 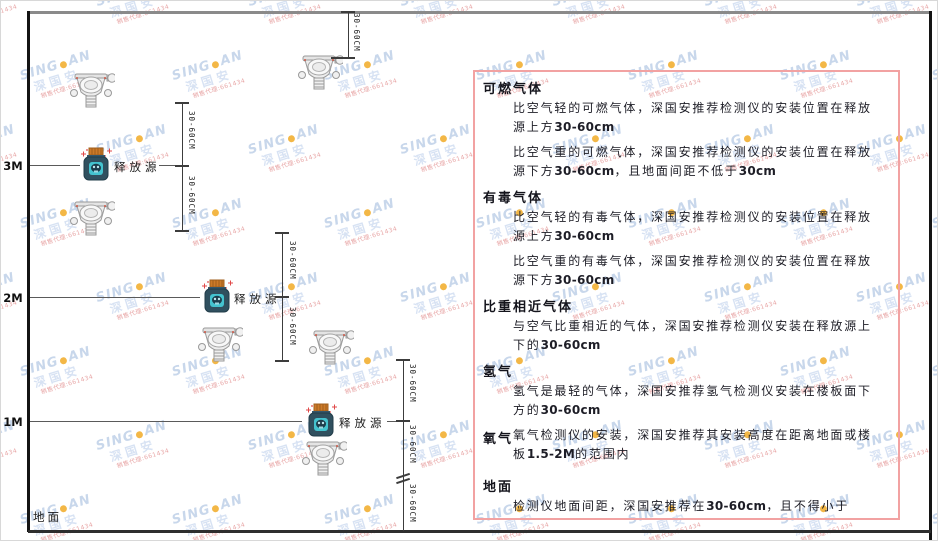 What do you see at coordinates (692, 226) in the screenshot?
I see `section-paragraph: 比空气轻的有毒气体，深国安推荐检测仪的安装位置在释放源上方30-60cm` at bounding box center [692, 226].